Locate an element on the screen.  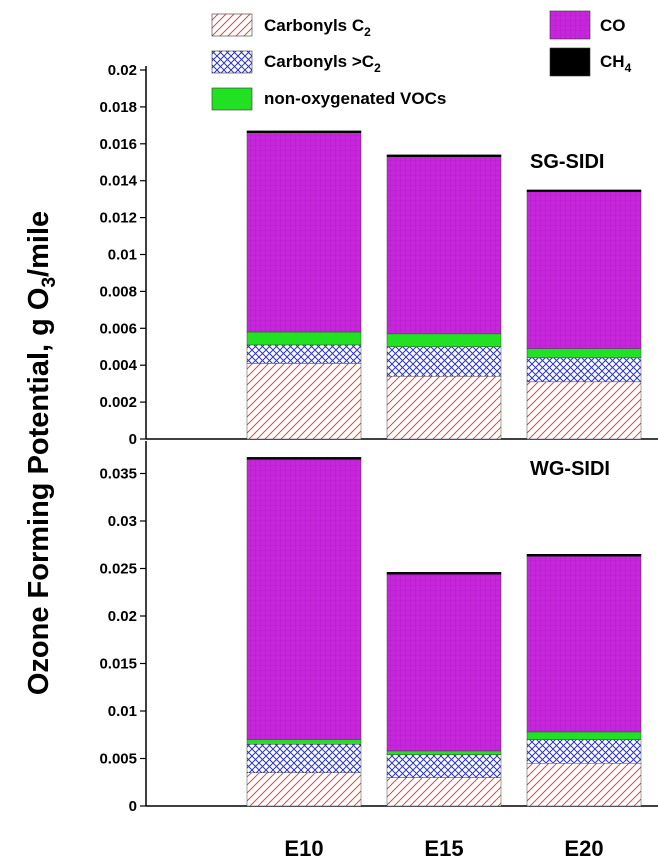
legend-label-ch4: CH4 is located at coordinates (616, 63).